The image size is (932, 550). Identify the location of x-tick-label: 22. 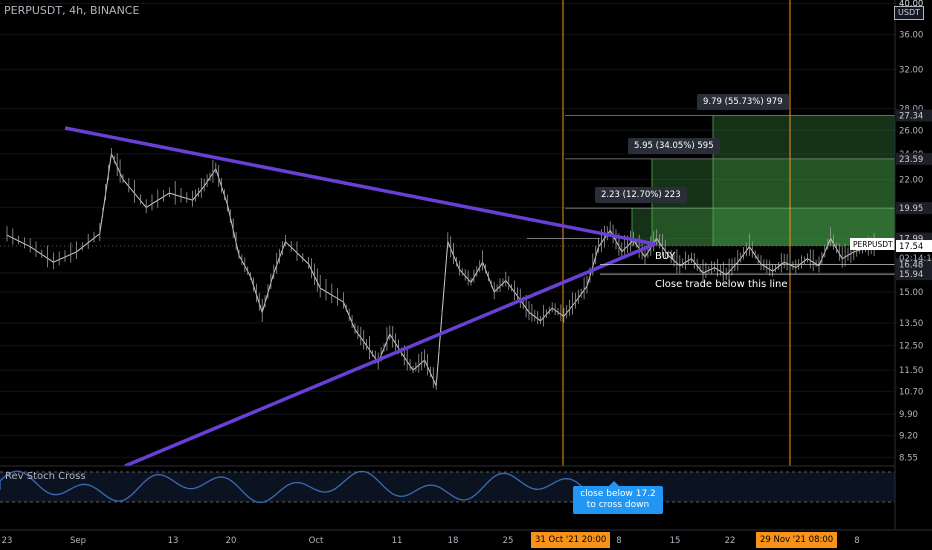
(730, 541).